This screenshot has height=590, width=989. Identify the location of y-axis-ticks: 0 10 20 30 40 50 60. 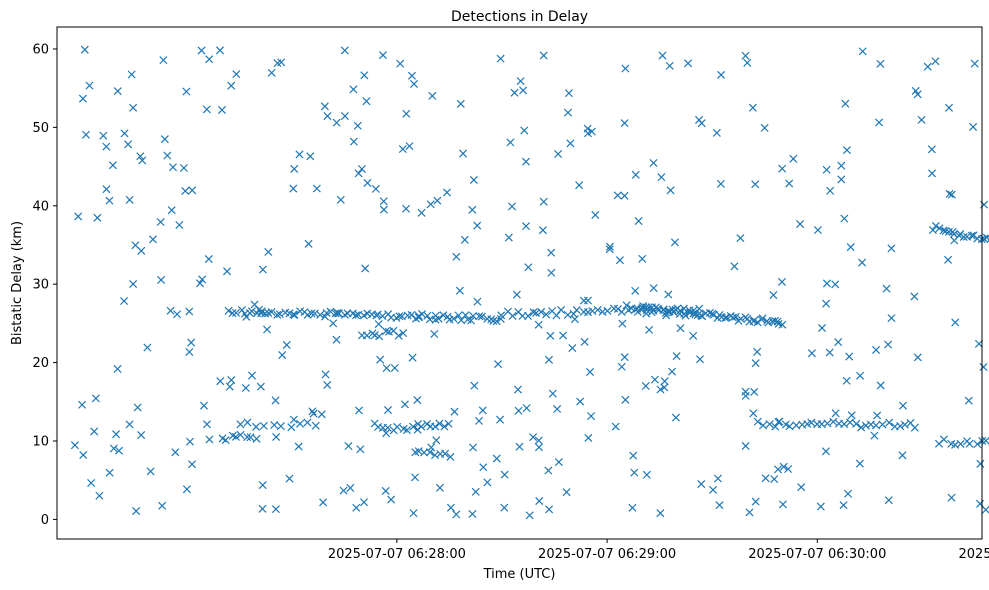
(44, 285).